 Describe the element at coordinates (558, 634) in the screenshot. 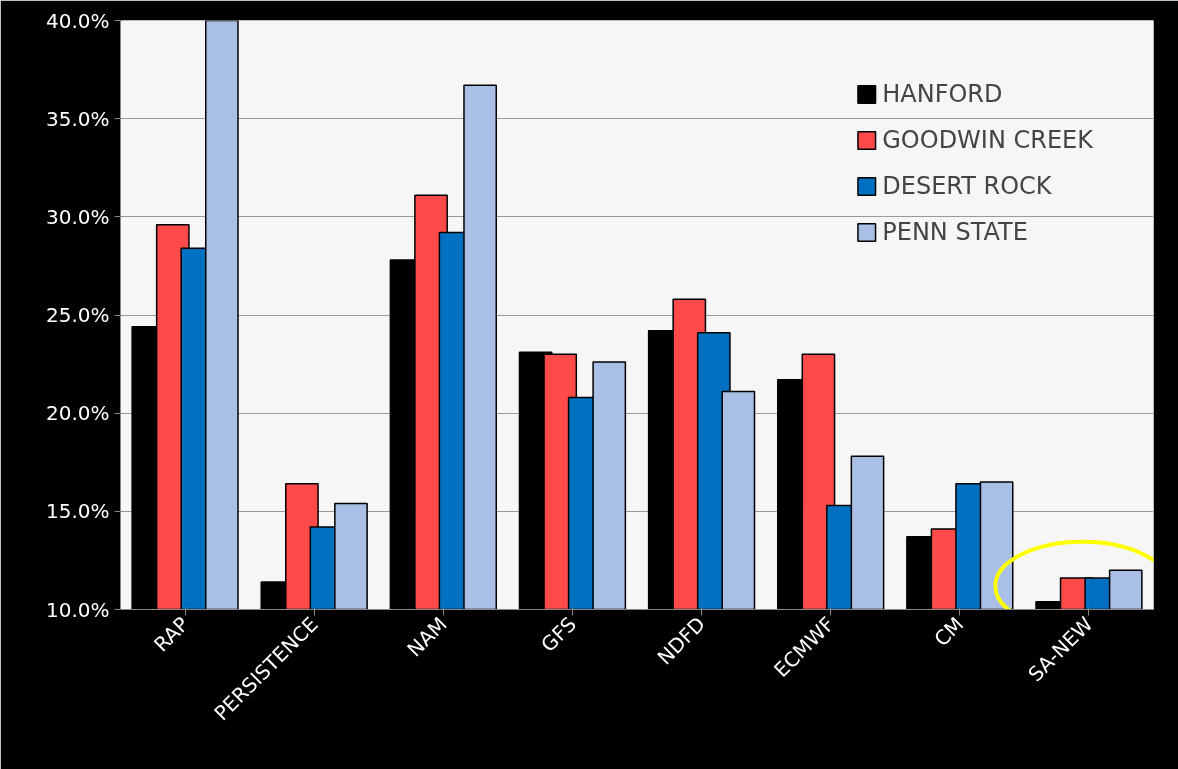

I see `x-tick-label: GFS` at that location.